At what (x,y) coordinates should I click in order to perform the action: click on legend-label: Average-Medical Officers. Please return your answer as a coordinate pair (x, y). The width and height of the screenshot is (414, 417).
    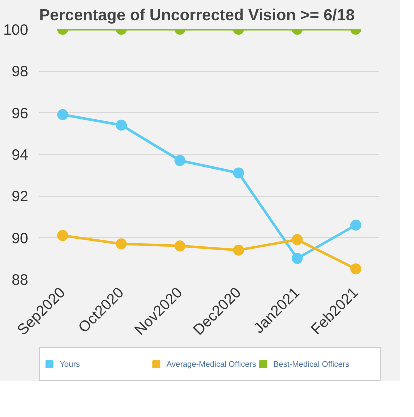
    Looking at the image, I should click on (211, 364).